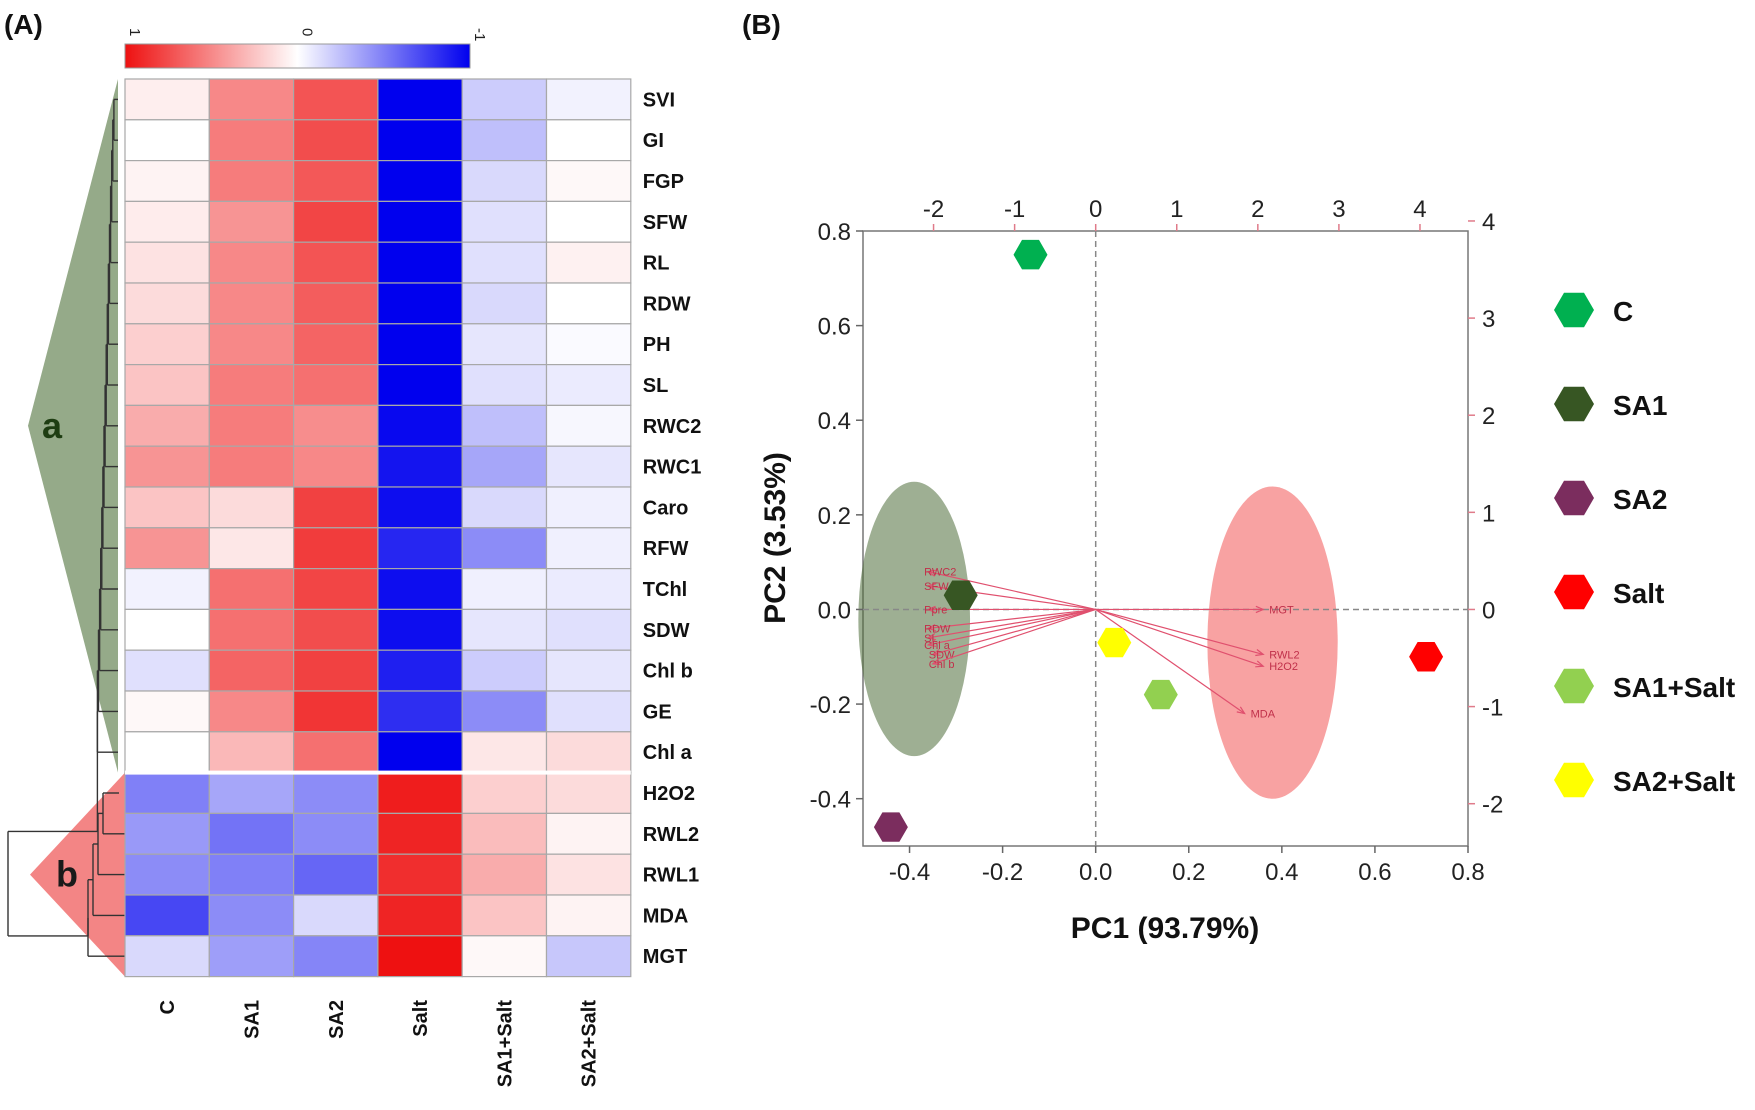 This screenshot has width=1755, height=1110. What do you see at coordinates (1165, 928) in the screenshot?
I see `x-axis-title: PC1 (93.79%)` at bounding box center [1165, 928].